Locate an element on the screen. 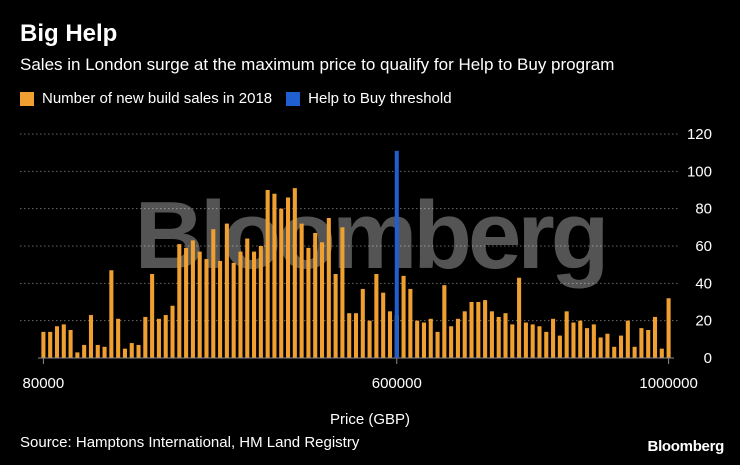  y-tick-label: 120 is located at coordinates (699, 134).